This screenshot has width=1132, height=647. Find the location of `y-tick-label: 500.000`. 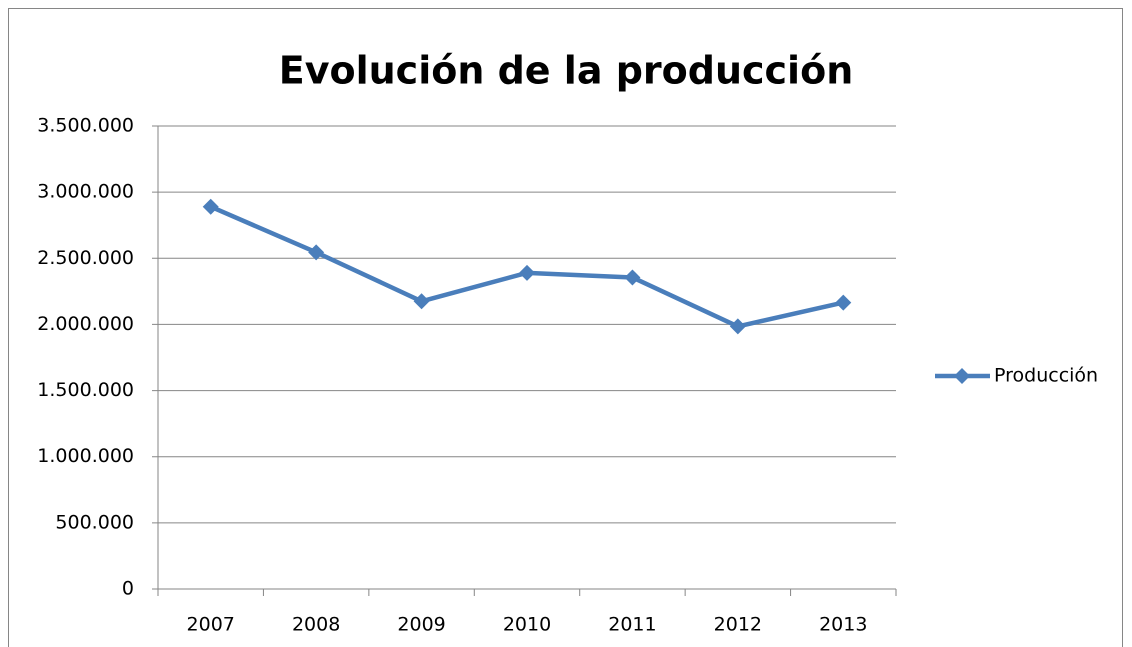

y-tick-label: 500.000 is located at coordinates (94, 522).